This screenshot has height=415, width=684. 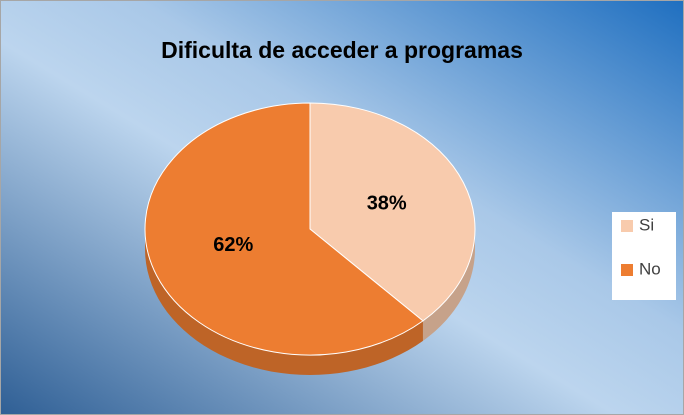 I want to click on pie-slice, so click(x=392, y=212).